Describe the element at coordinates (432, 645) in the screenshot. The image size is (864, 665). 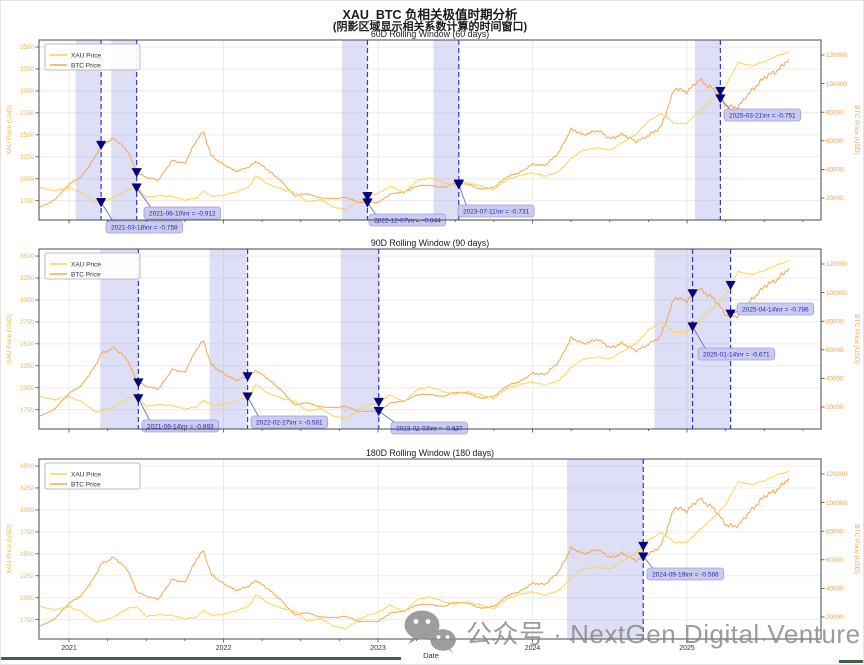
I see `x-axis-ticks: 2021 2022 2023 2024 2025` at that location.